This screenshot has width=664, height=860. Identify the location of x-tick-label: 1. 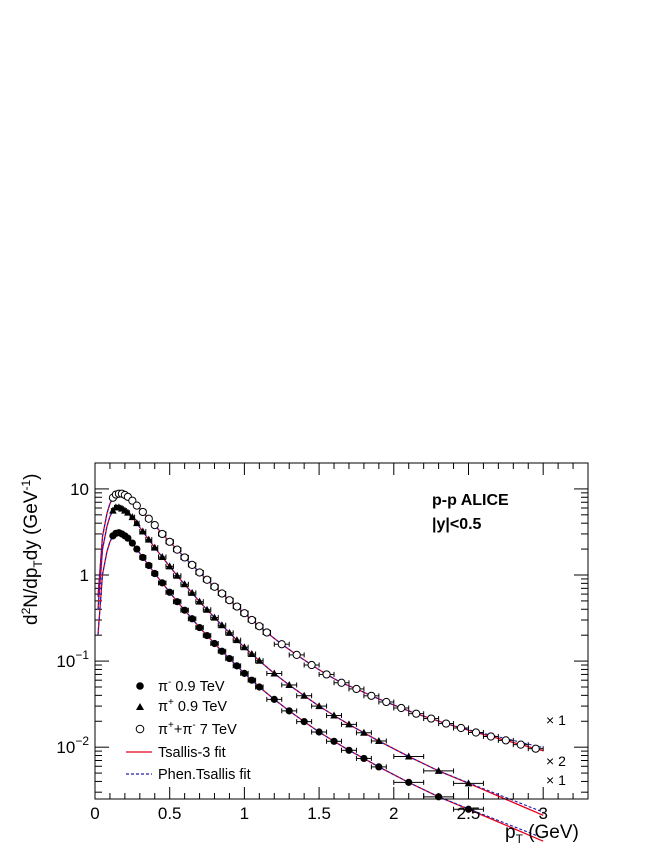
(244, 813).